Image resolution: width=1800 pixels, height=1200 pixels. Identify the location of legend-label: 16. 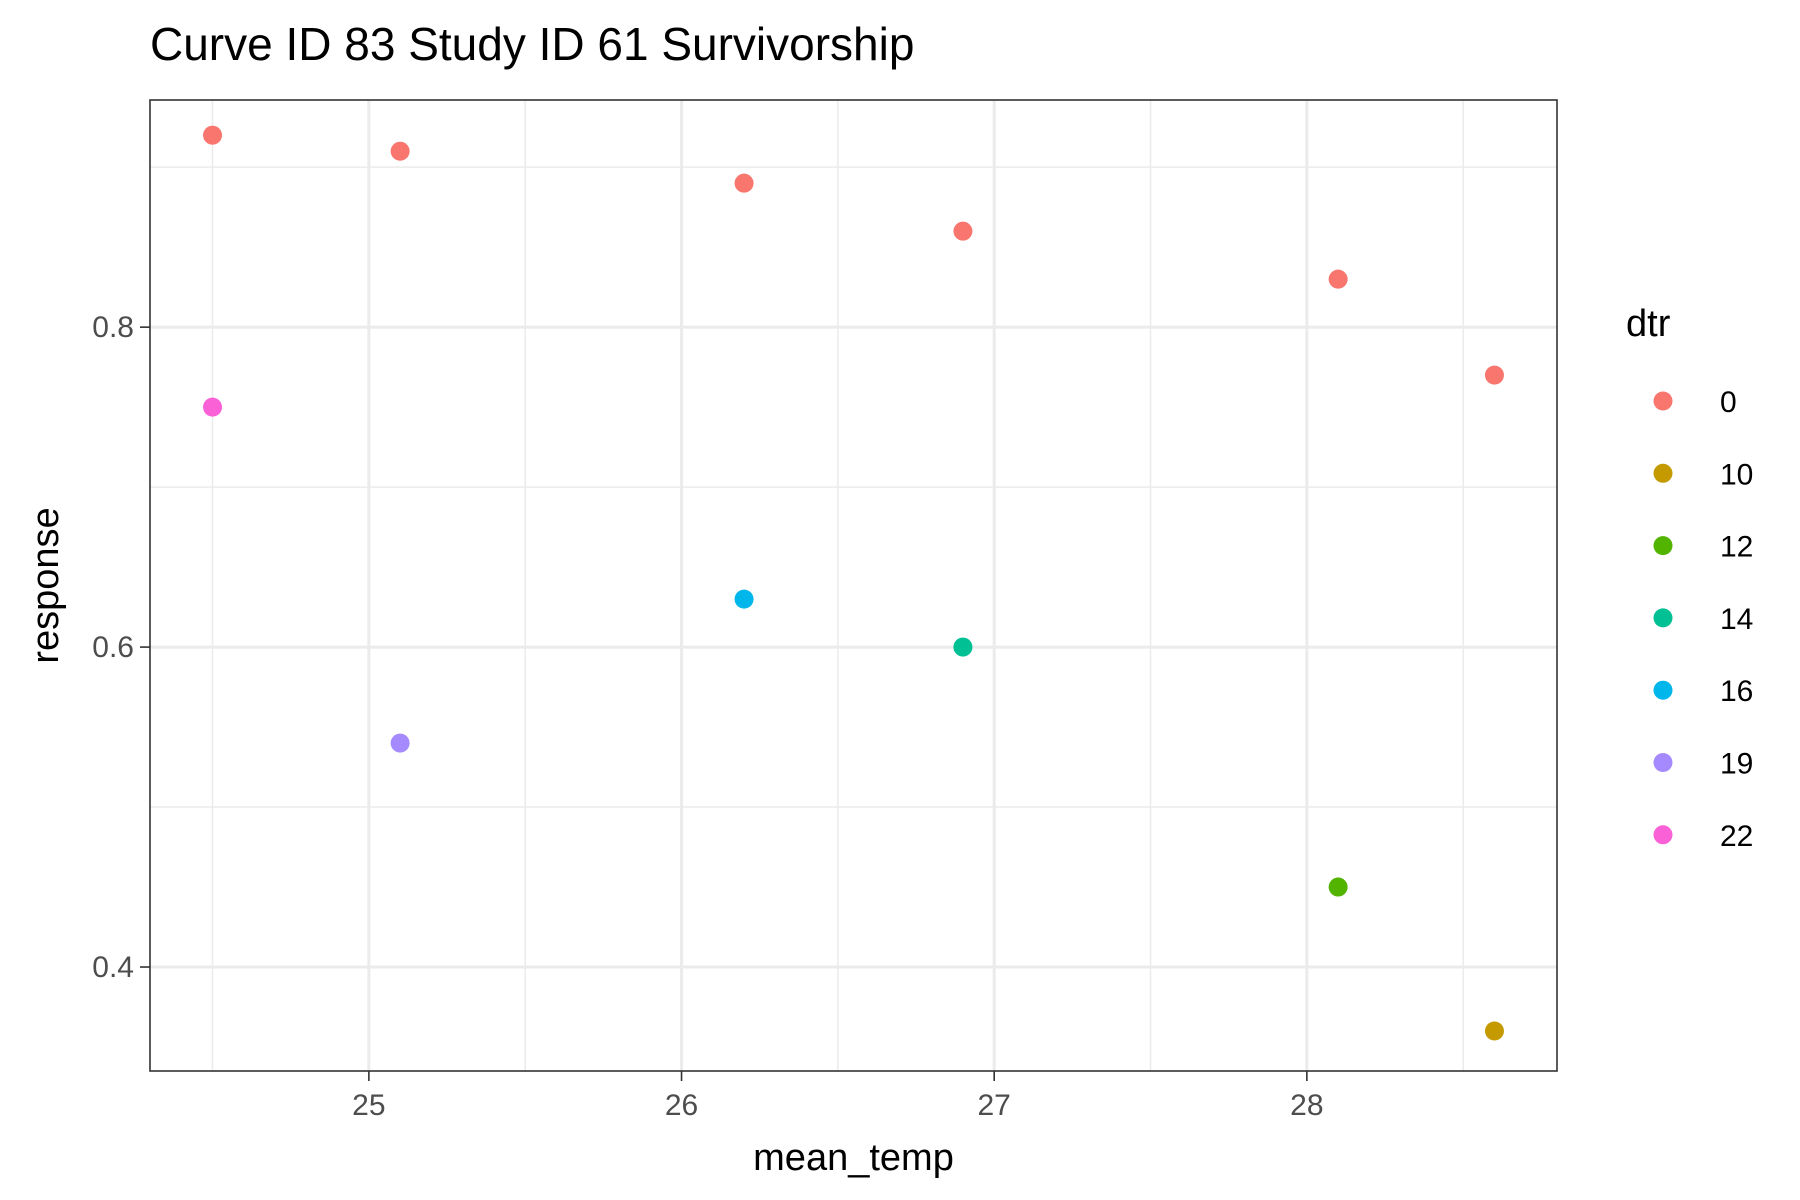
(1736, 691).